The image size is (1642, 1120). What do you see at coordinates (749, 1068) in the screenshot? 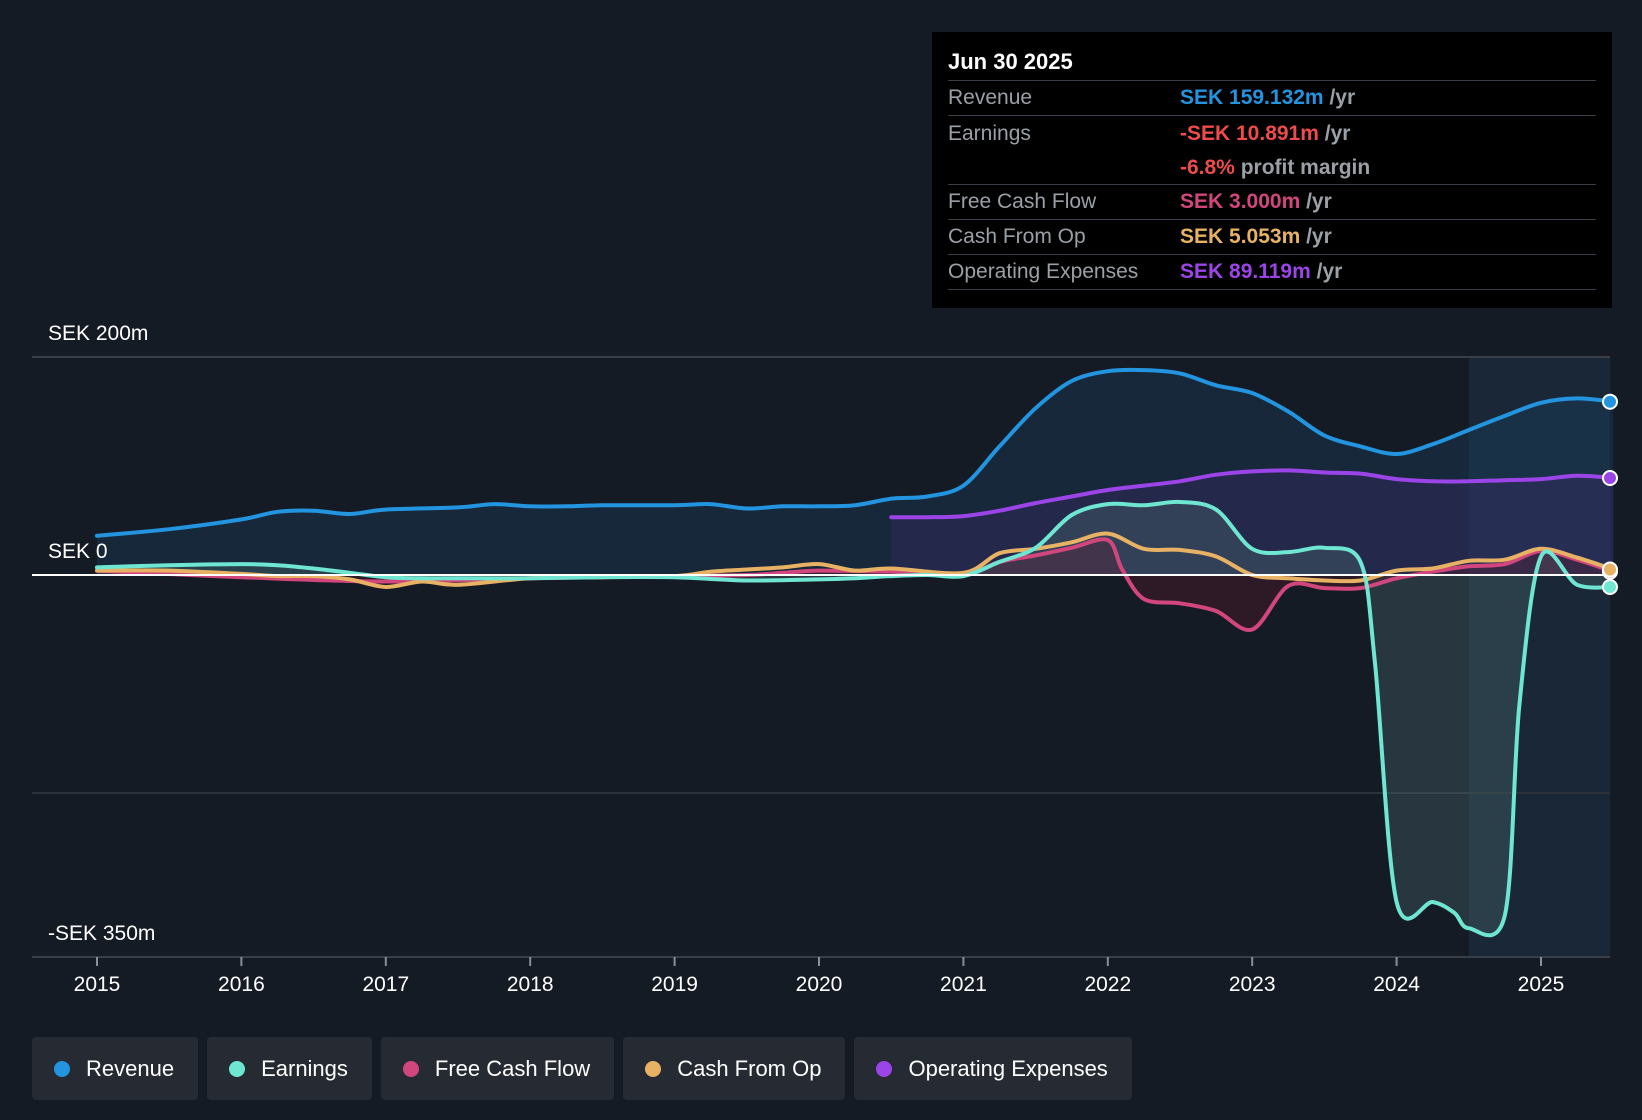
I see `legend-label: Cash From Op` at bounding box center [749, 1068].